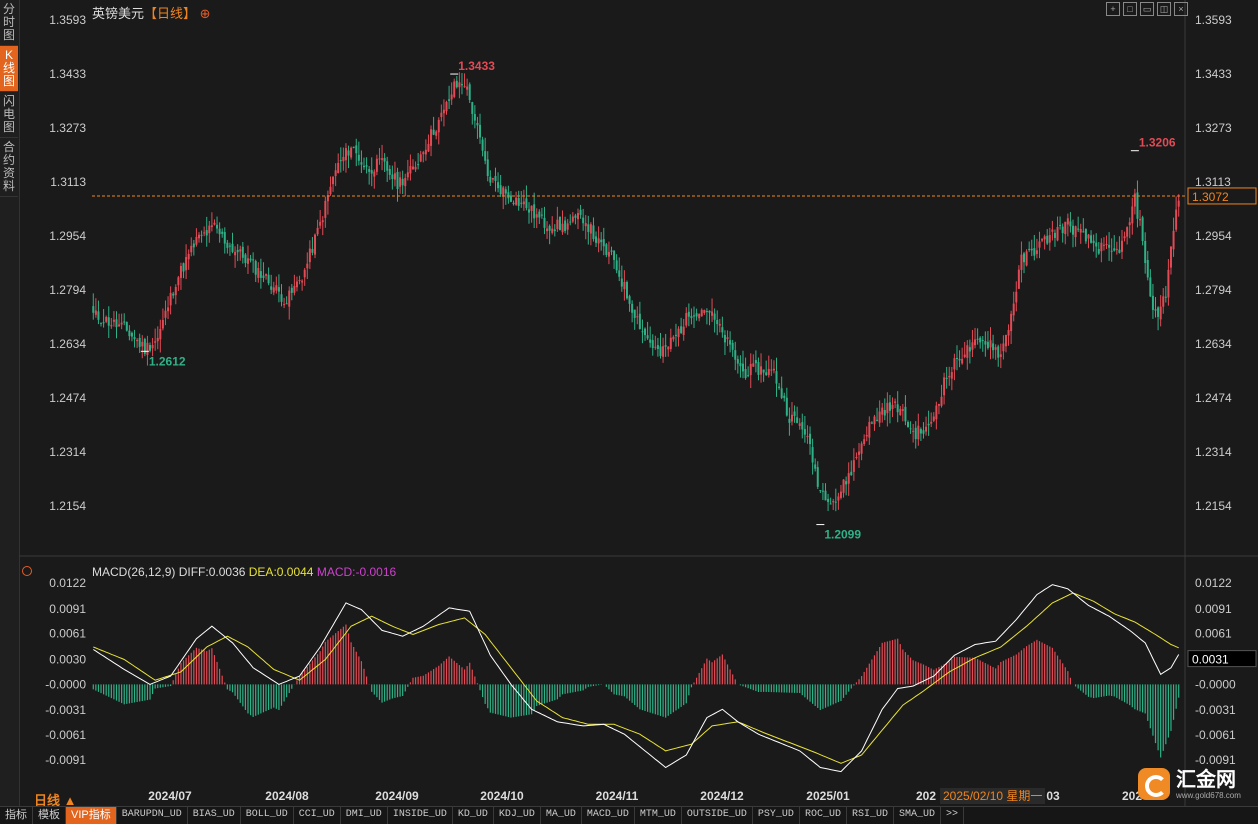  Describe the element at coordinates (608, 815) in the screenshot. I see `indicator-tab-12: MACD_UD` at that location.